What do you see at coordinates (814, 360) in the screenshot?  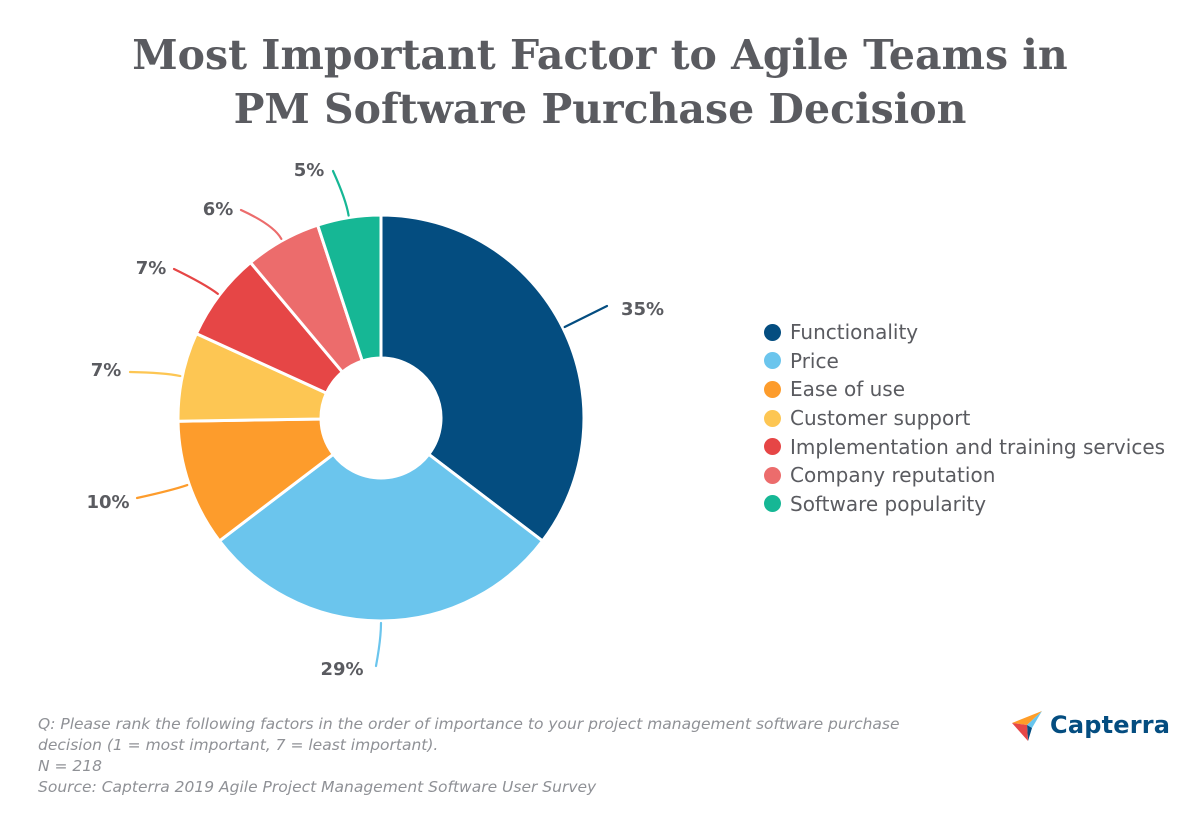 I see `legend-label: Price` at bounding box center [814, 360].